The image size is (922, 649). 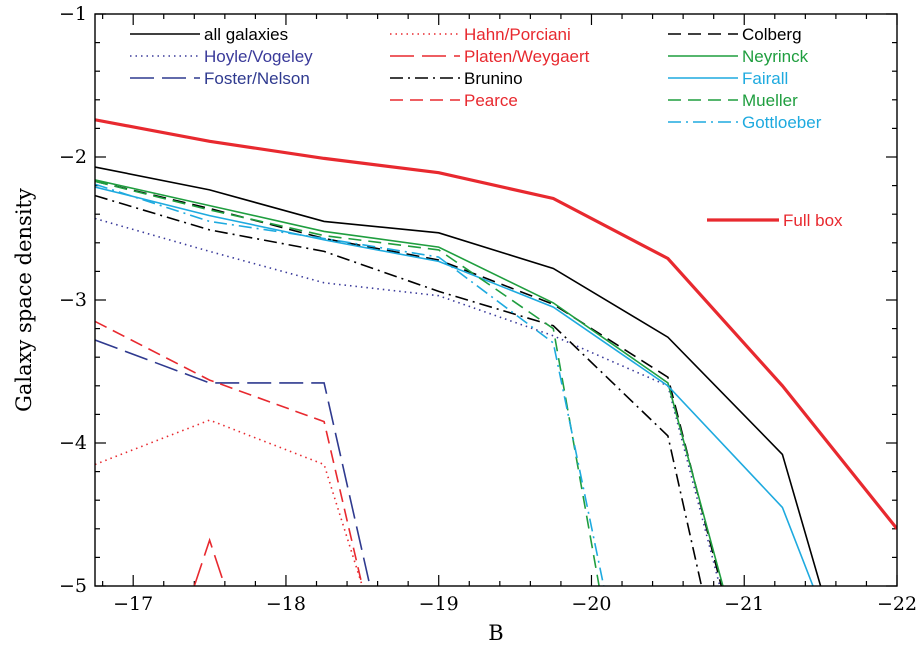 I want to click on y-tick-label: −3, so click(x=73, y=300).